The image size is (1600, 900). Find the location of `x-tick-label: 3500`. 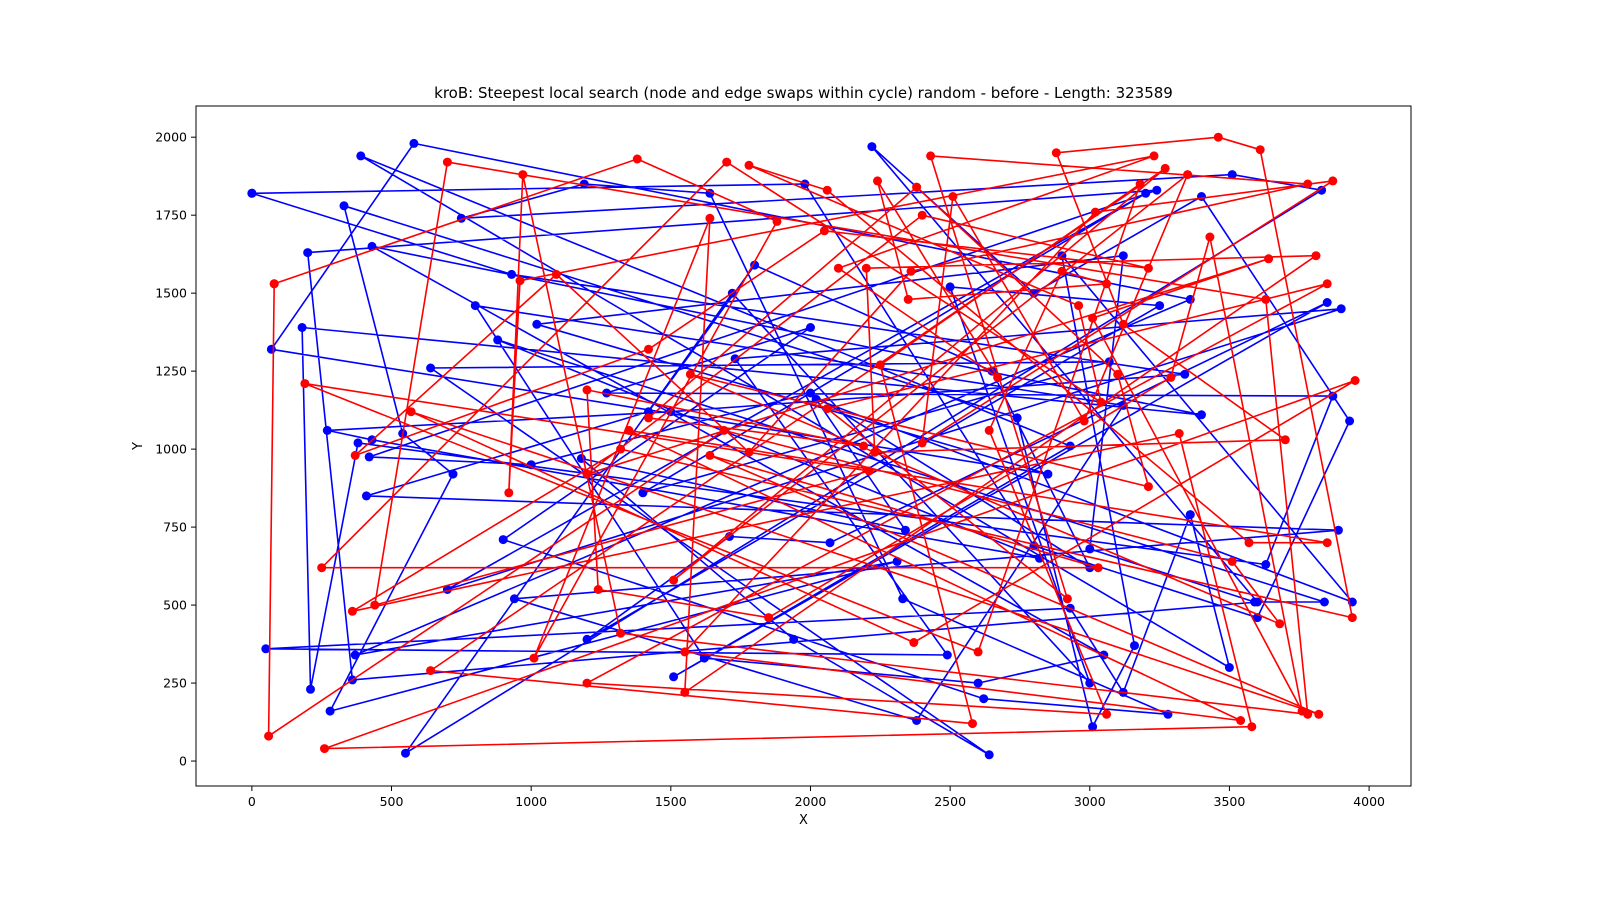

x-tick-label: 3500 is located at coordinates (1230, 801).